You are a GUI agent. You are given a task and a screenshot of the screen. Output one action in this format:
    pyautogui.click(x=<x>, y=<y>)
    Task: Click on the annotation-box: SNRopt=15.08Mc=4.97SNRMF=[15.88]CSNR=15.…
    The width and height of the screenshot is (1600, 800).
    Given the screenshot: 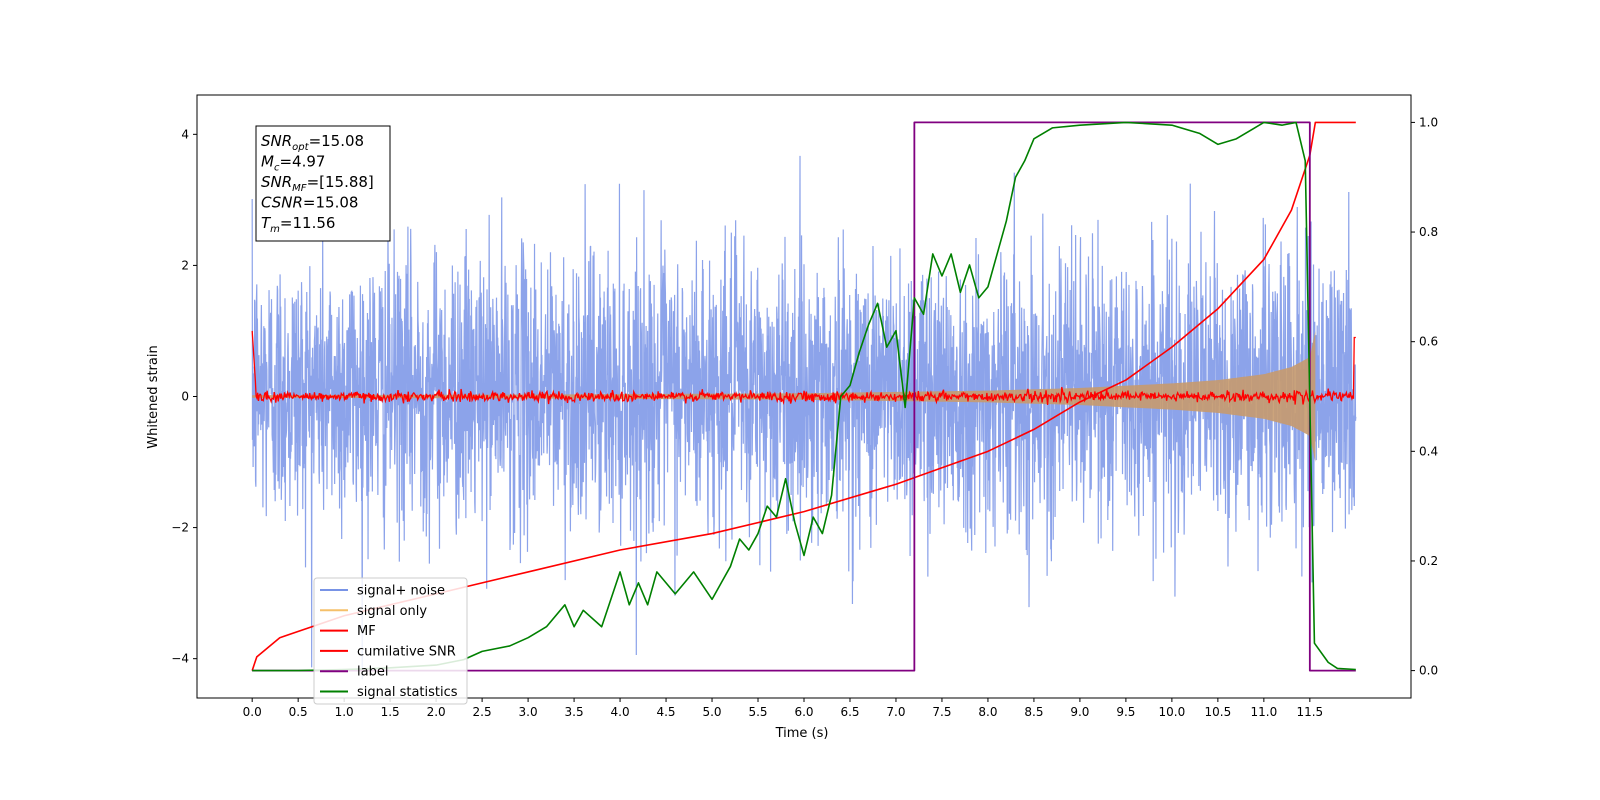 What is the action you would take?
    pyautogui.click(x=323, y=183)
    